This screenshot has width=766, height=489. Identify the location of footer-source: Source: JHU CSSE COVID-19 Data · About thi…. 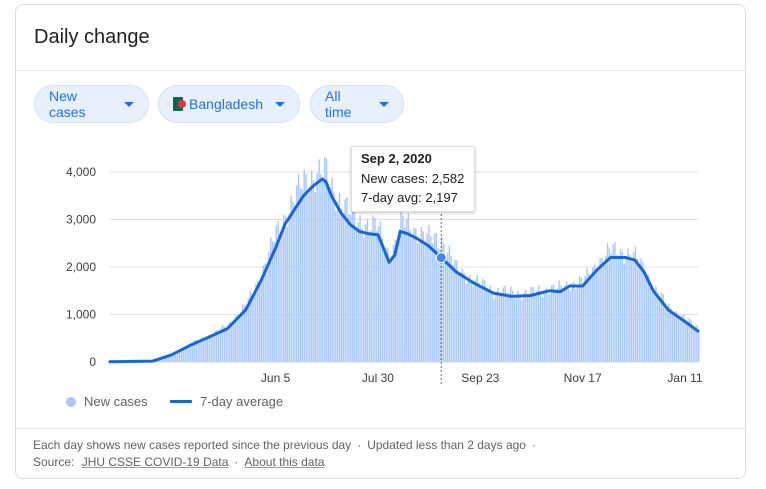
(179, 462).